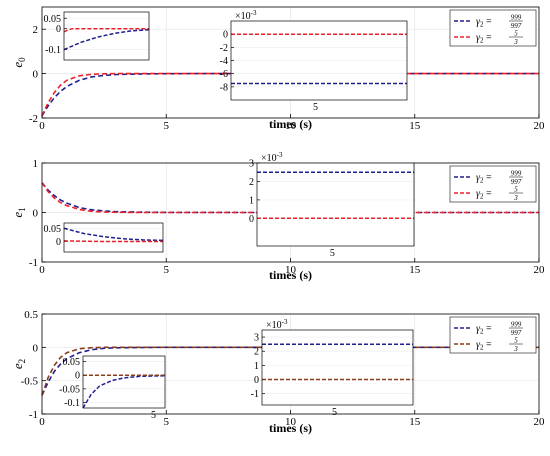 Image resolution: width=550 pixels, height=456 pixels. Describe the element at coordinates (33, 263) in the screenshot. I see `y-tick-label: -1` at that location.